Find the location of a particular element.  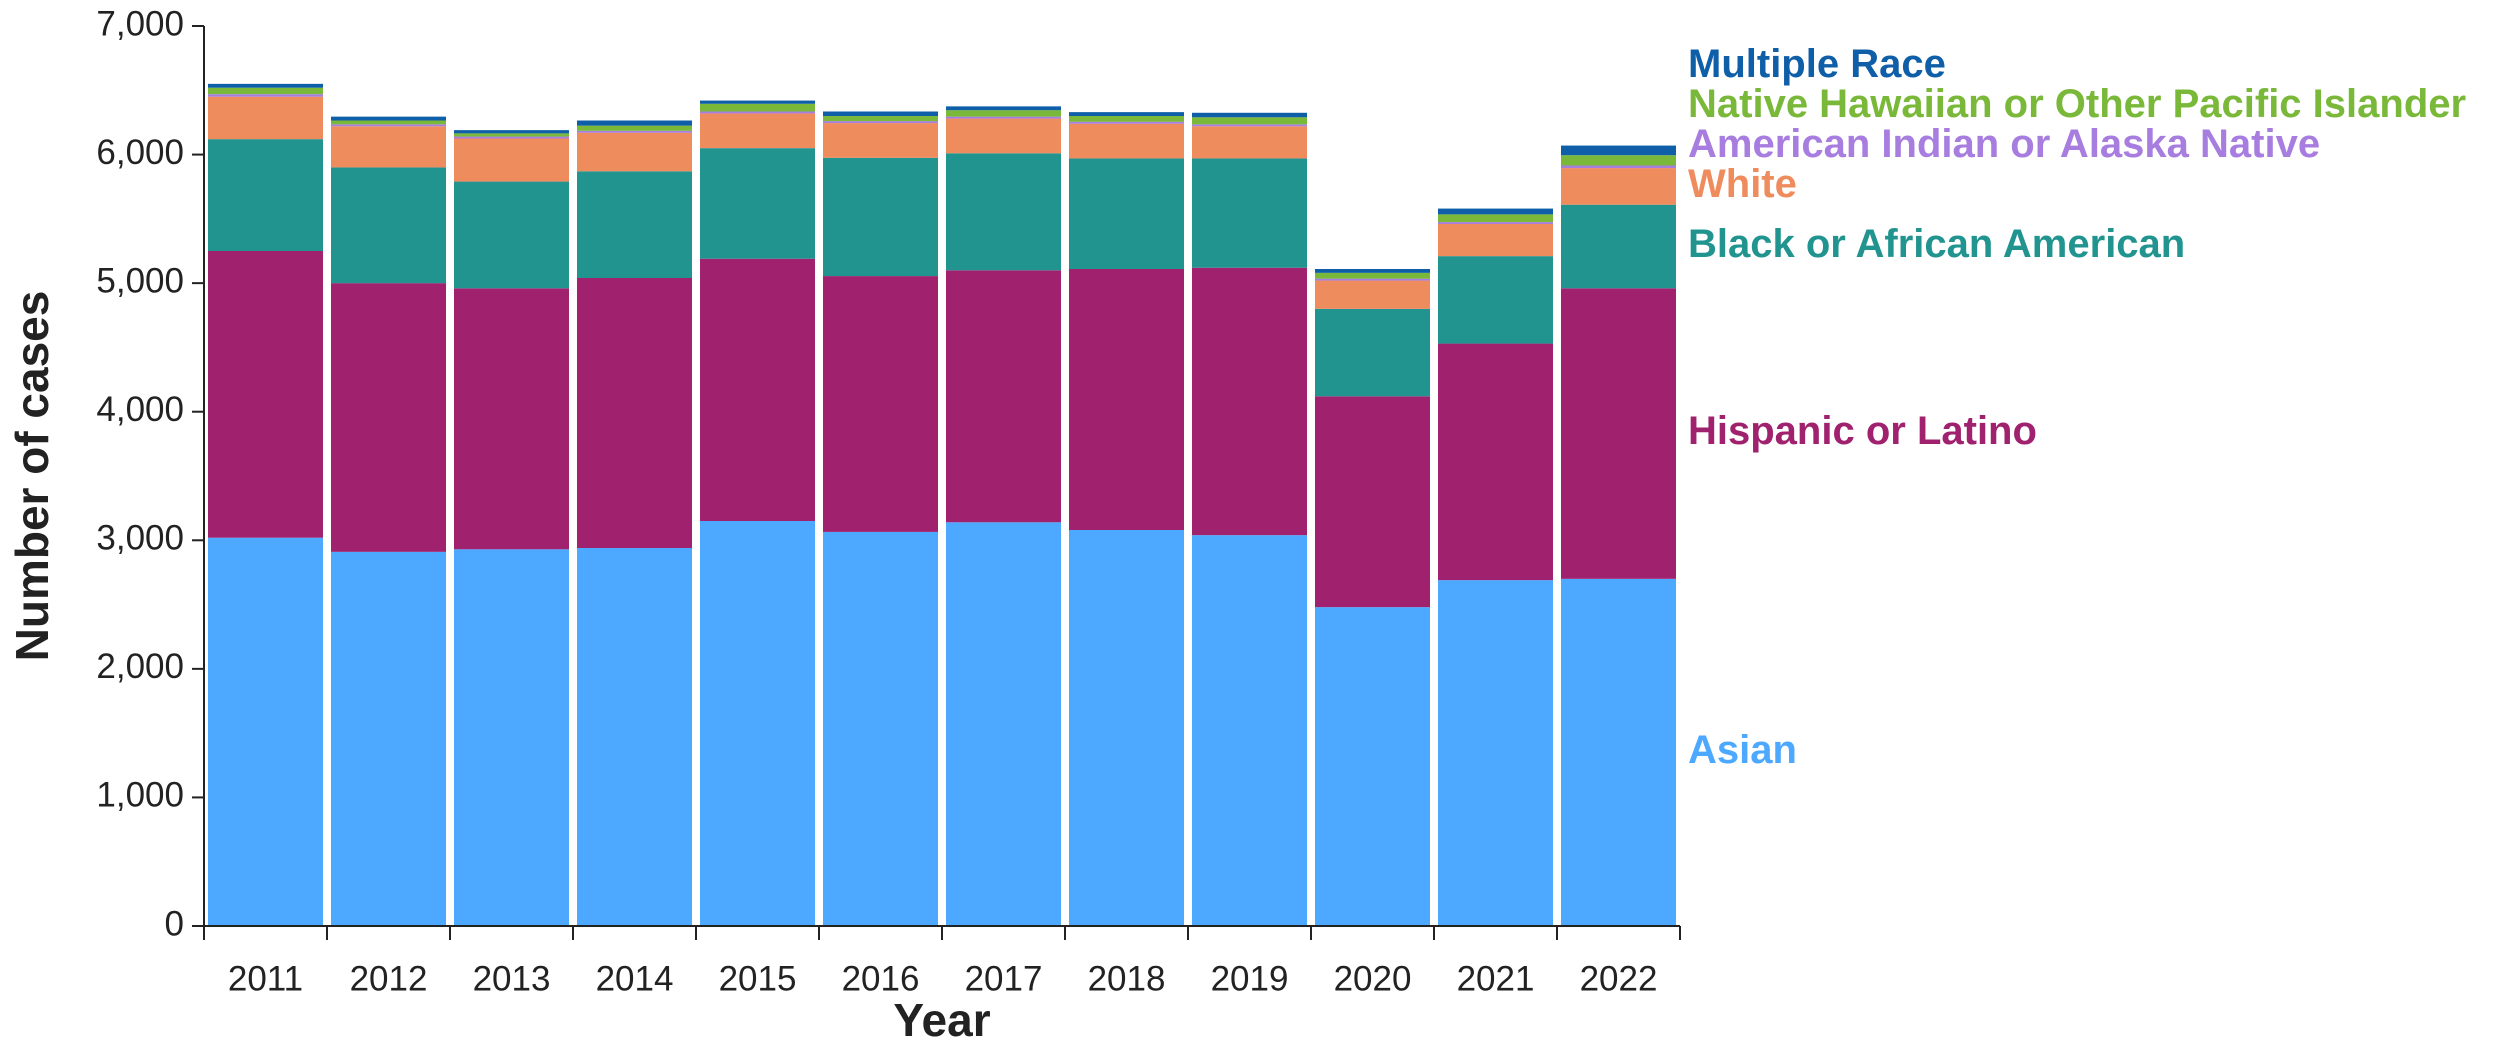

x-tick-label: 2022 is located at coordinates (1619, 978).